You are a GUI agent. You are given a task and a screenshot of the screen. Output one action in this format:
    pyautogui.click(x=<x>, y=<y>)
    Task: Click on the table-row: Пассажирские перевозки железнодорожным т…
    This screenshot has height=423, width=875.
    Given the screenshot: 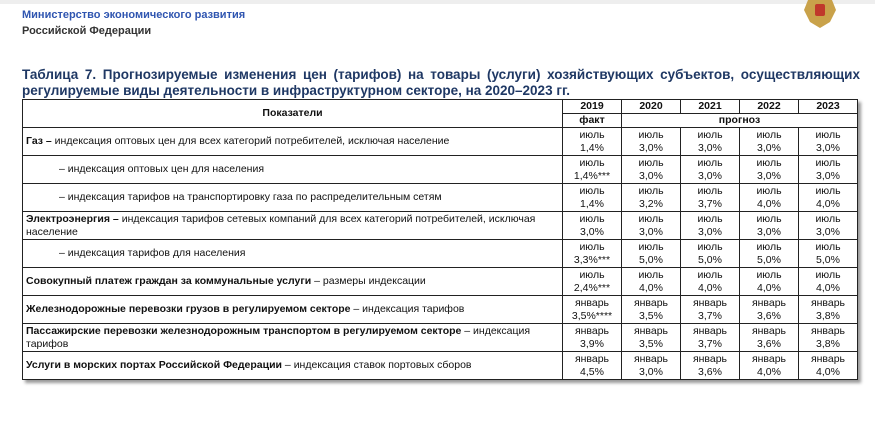 What is the action you would take?
    pyautogui.click(x=440, y=337)
    